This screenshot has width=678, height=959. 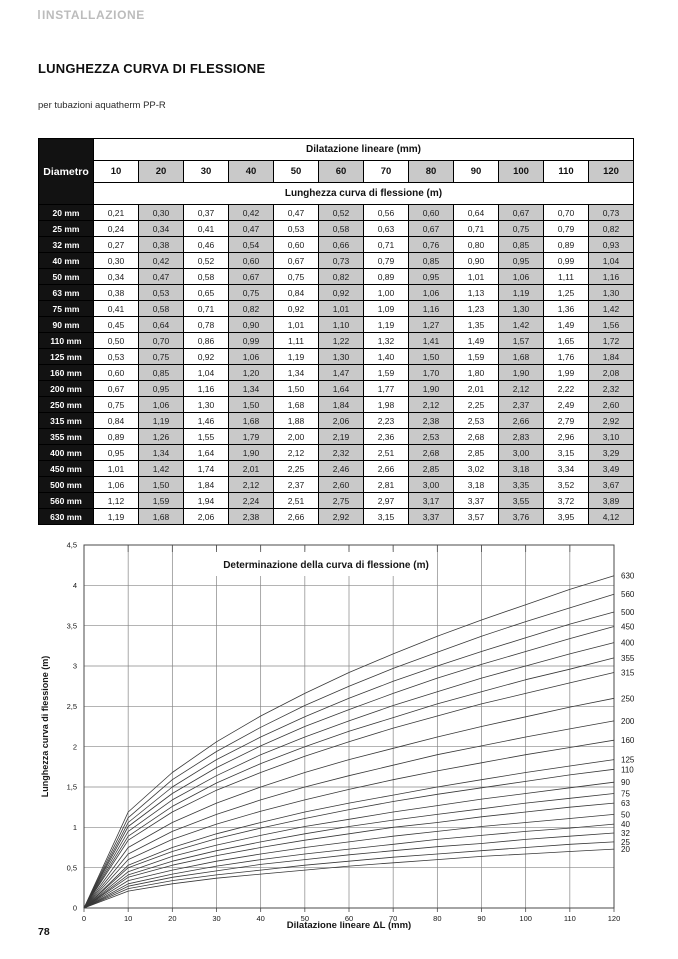 I want to click on table-cell: 0,27, so click(x=116, y=244).